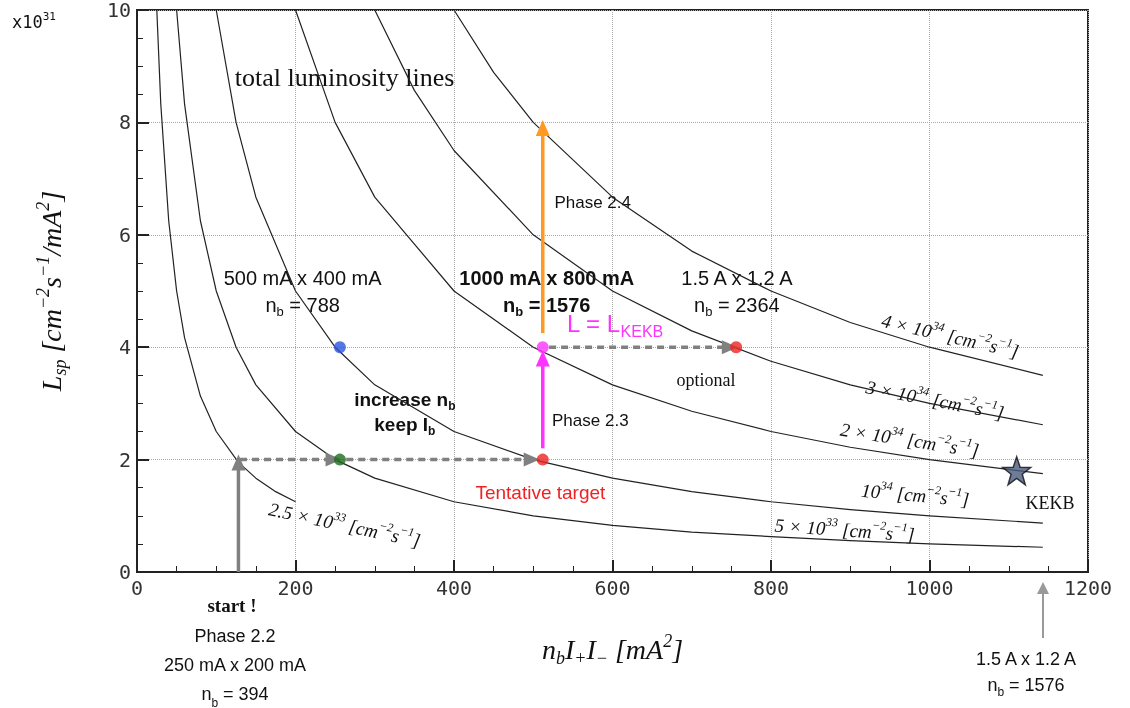  What do you see at coordinates (118, 11) in the screenshot?
I see `y-tick-label: 10` at bounding box center [118, 11].